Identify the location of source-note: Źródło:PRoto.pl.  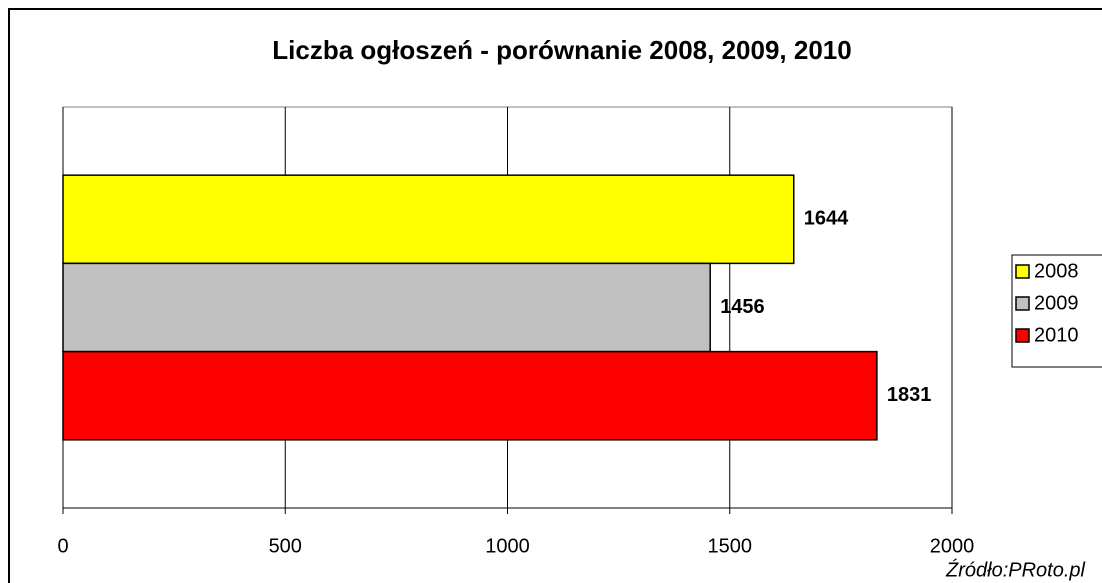
(1015, 569).